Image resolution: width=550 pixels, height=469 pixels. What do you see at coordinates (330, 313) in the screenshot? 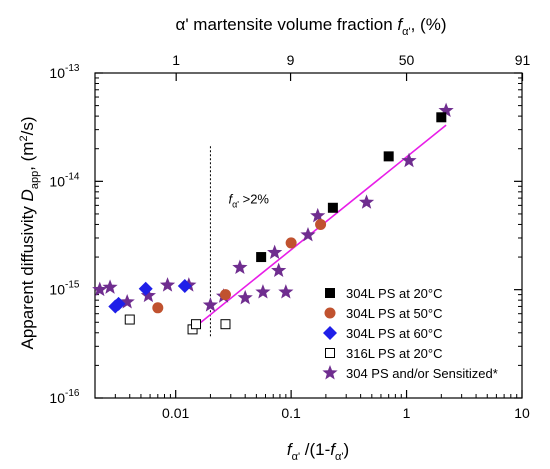
I see `legend-marker-circle` at bounding box center [330, 313].